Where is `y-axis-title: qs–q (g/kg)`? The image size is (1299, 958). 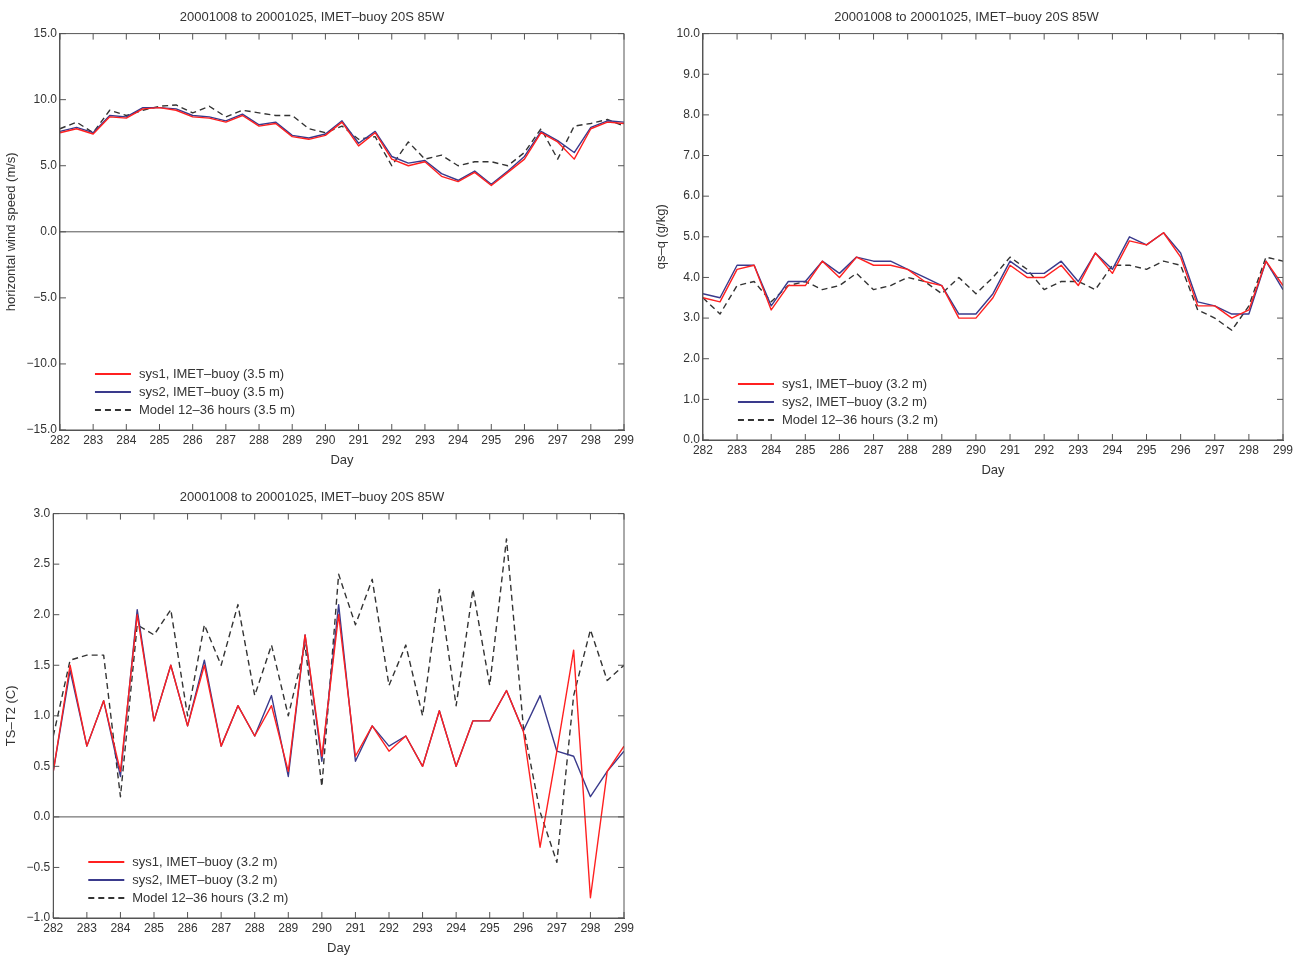 y-axis-title: qs–q (g/kg) is located at coordinates (661, 237).